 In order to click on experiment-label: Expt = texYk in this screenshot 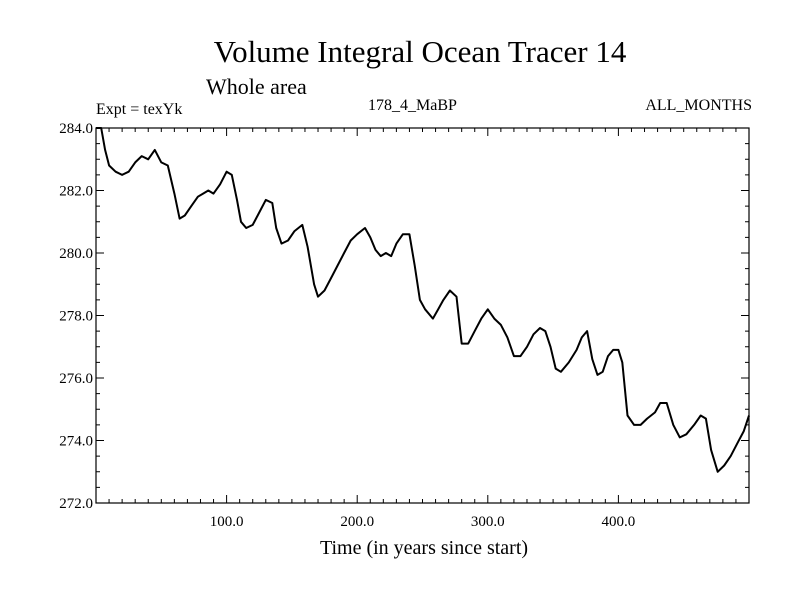, I will do `click(139, 109)`.